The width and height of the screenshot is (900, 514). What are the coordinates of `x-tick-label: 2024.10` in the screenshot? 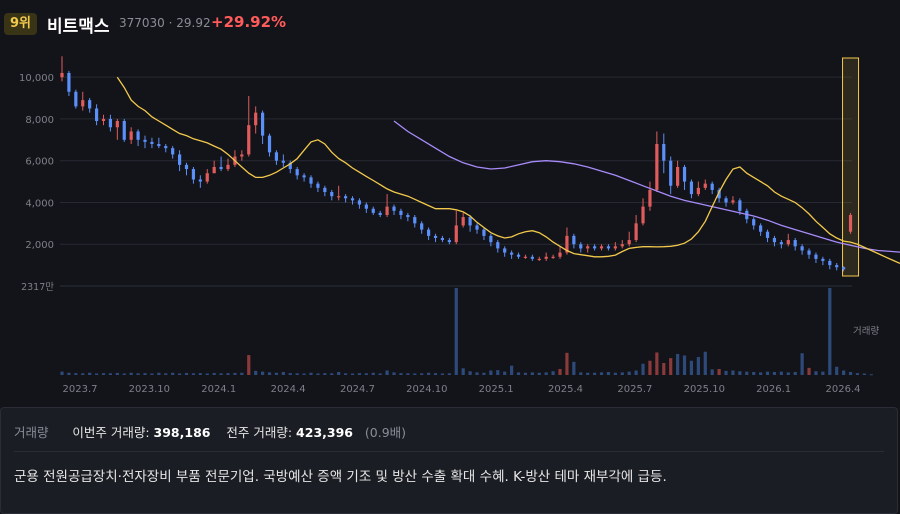 It's located at (426, 389).